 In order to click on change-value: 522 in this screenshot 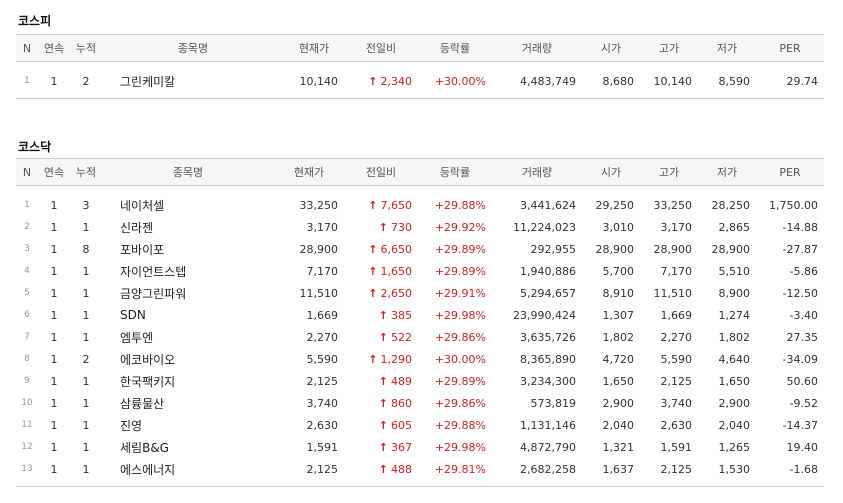, I will do `click(401, 337)`.